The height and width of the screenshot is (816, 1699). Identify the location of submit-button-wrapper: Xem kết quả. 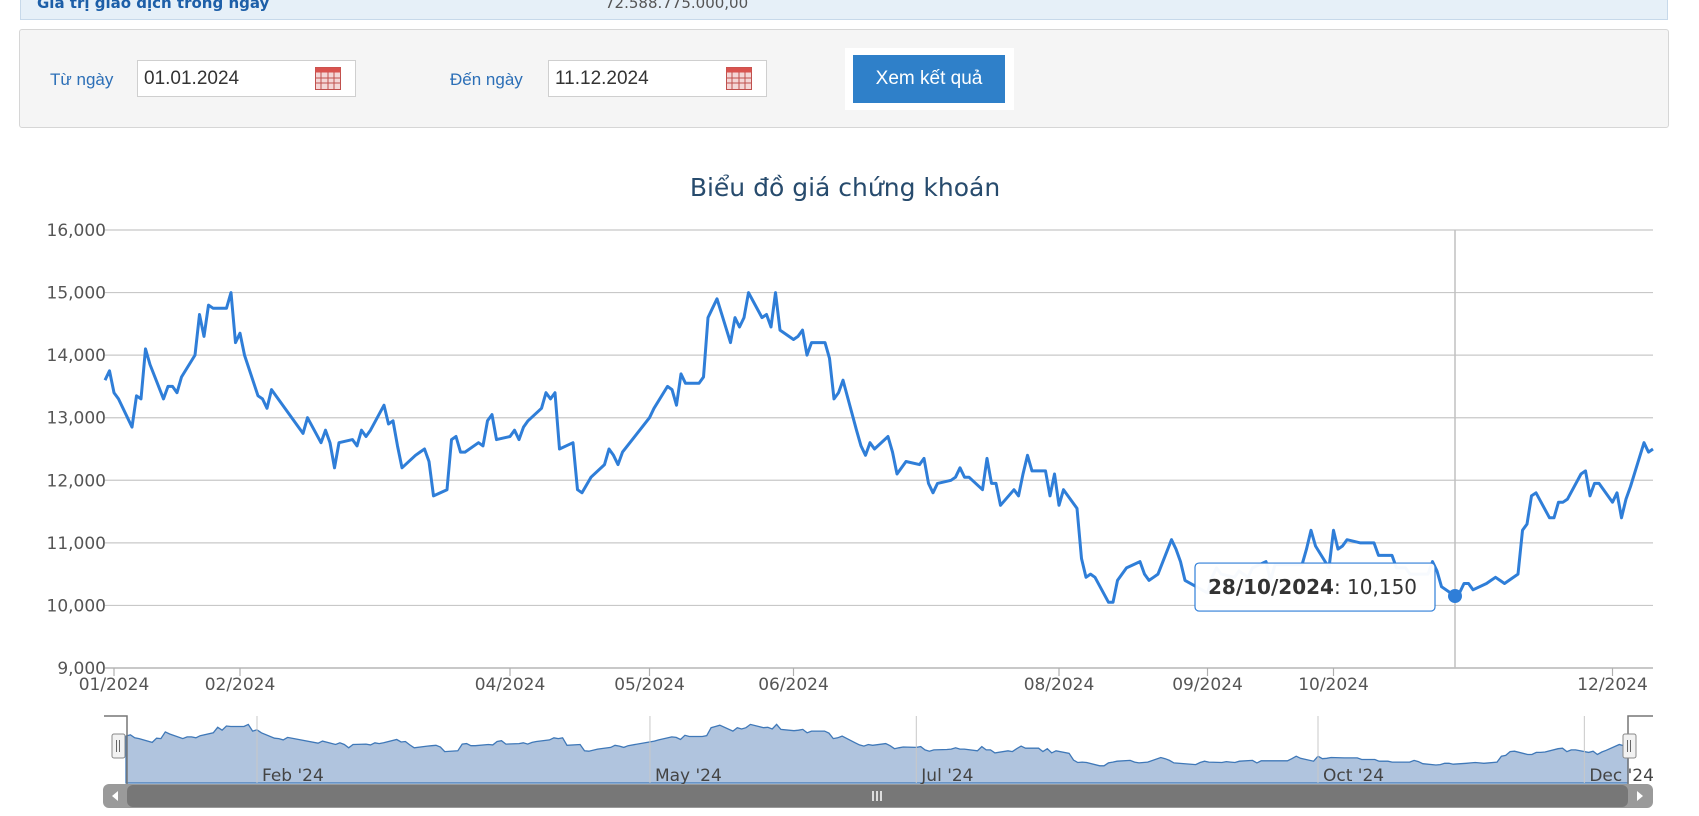
(929, 79).